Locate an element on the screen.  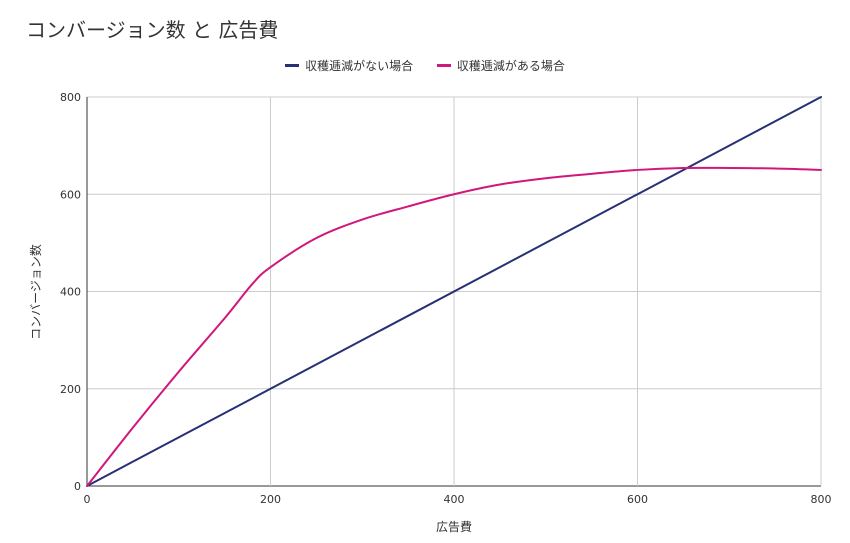
x-axis-ticks: 0 200 400 600 800 is located at coordinates (458, 499).